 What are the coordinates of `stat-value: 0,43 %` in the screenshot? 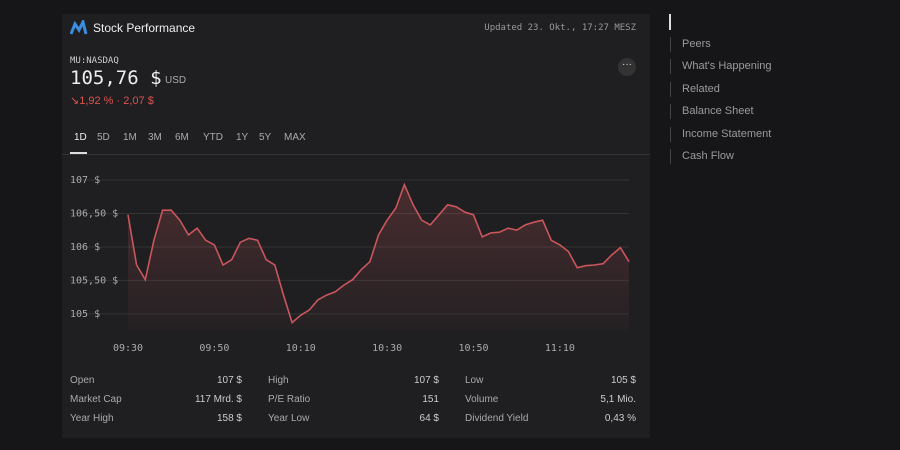 It's located at (620, 418).